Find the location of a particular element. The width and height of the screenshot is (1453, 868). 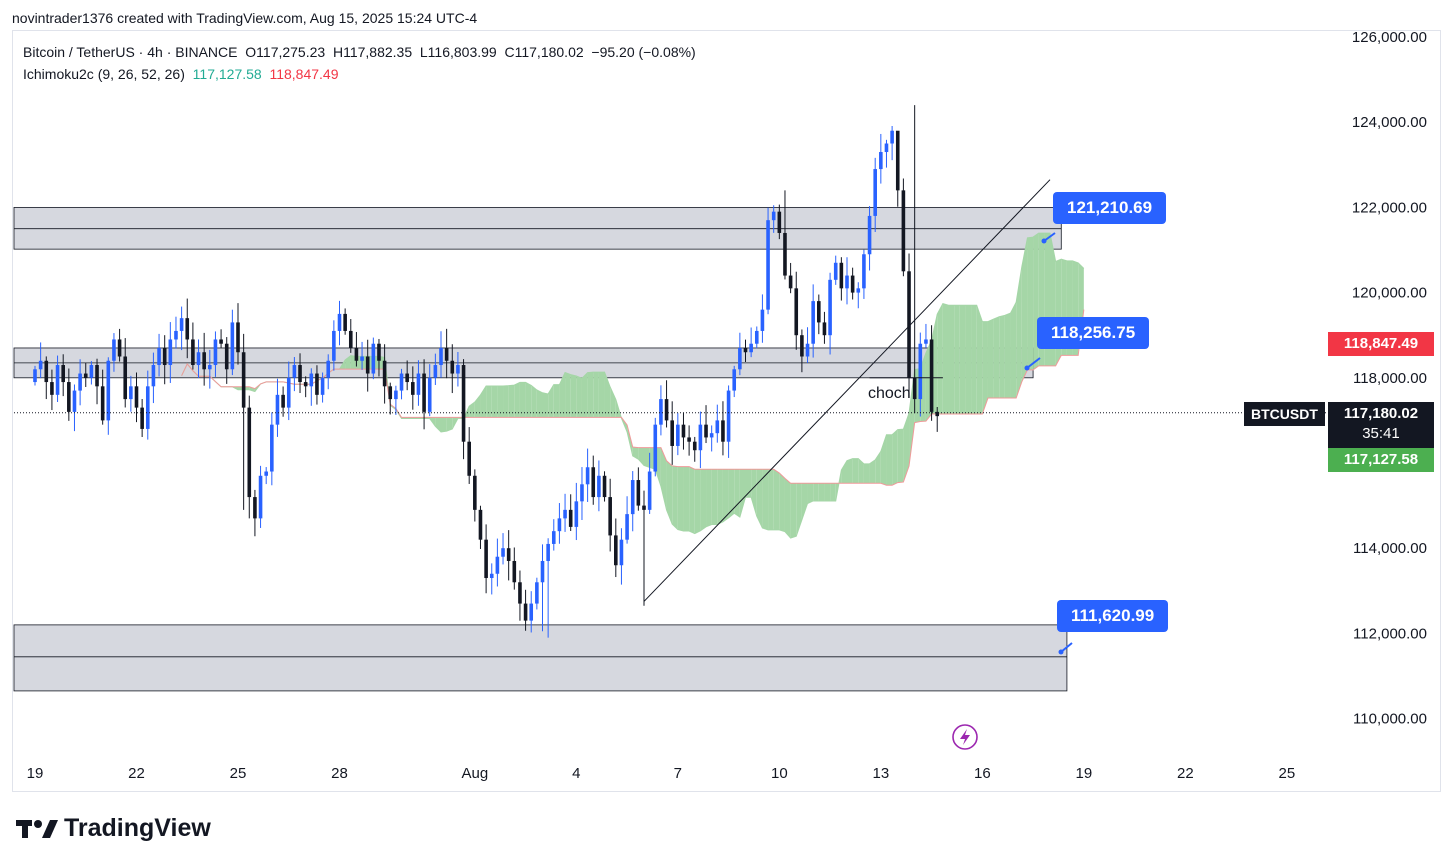

senkou-span-b is located at coordinates (633, 397).